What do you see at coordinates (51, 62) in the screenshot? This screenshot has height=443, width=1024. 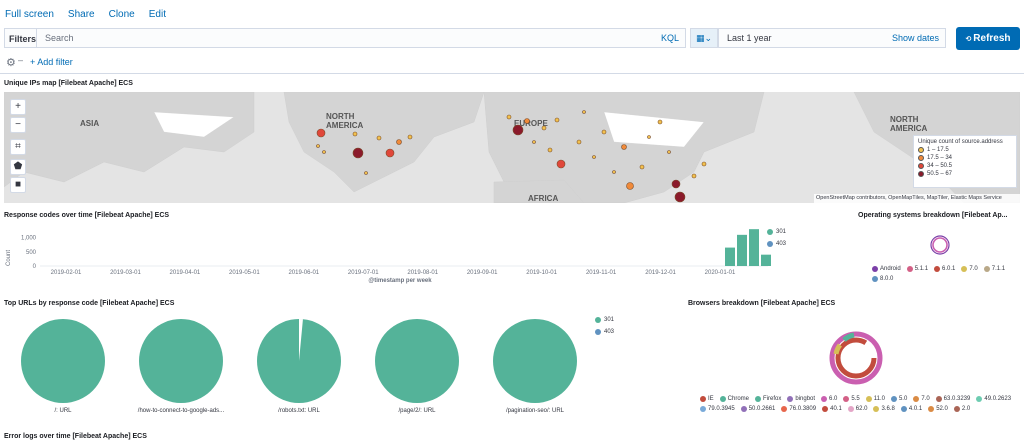 I see `add-filter-button: + Add filter` at bounding box center [51, 62].